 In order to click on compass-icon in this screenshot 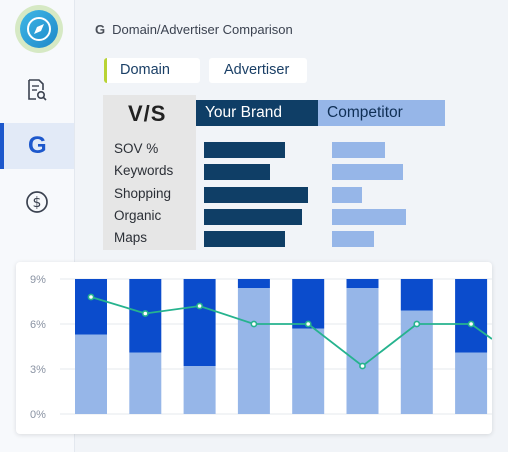, I will do `click(39, 29)`.